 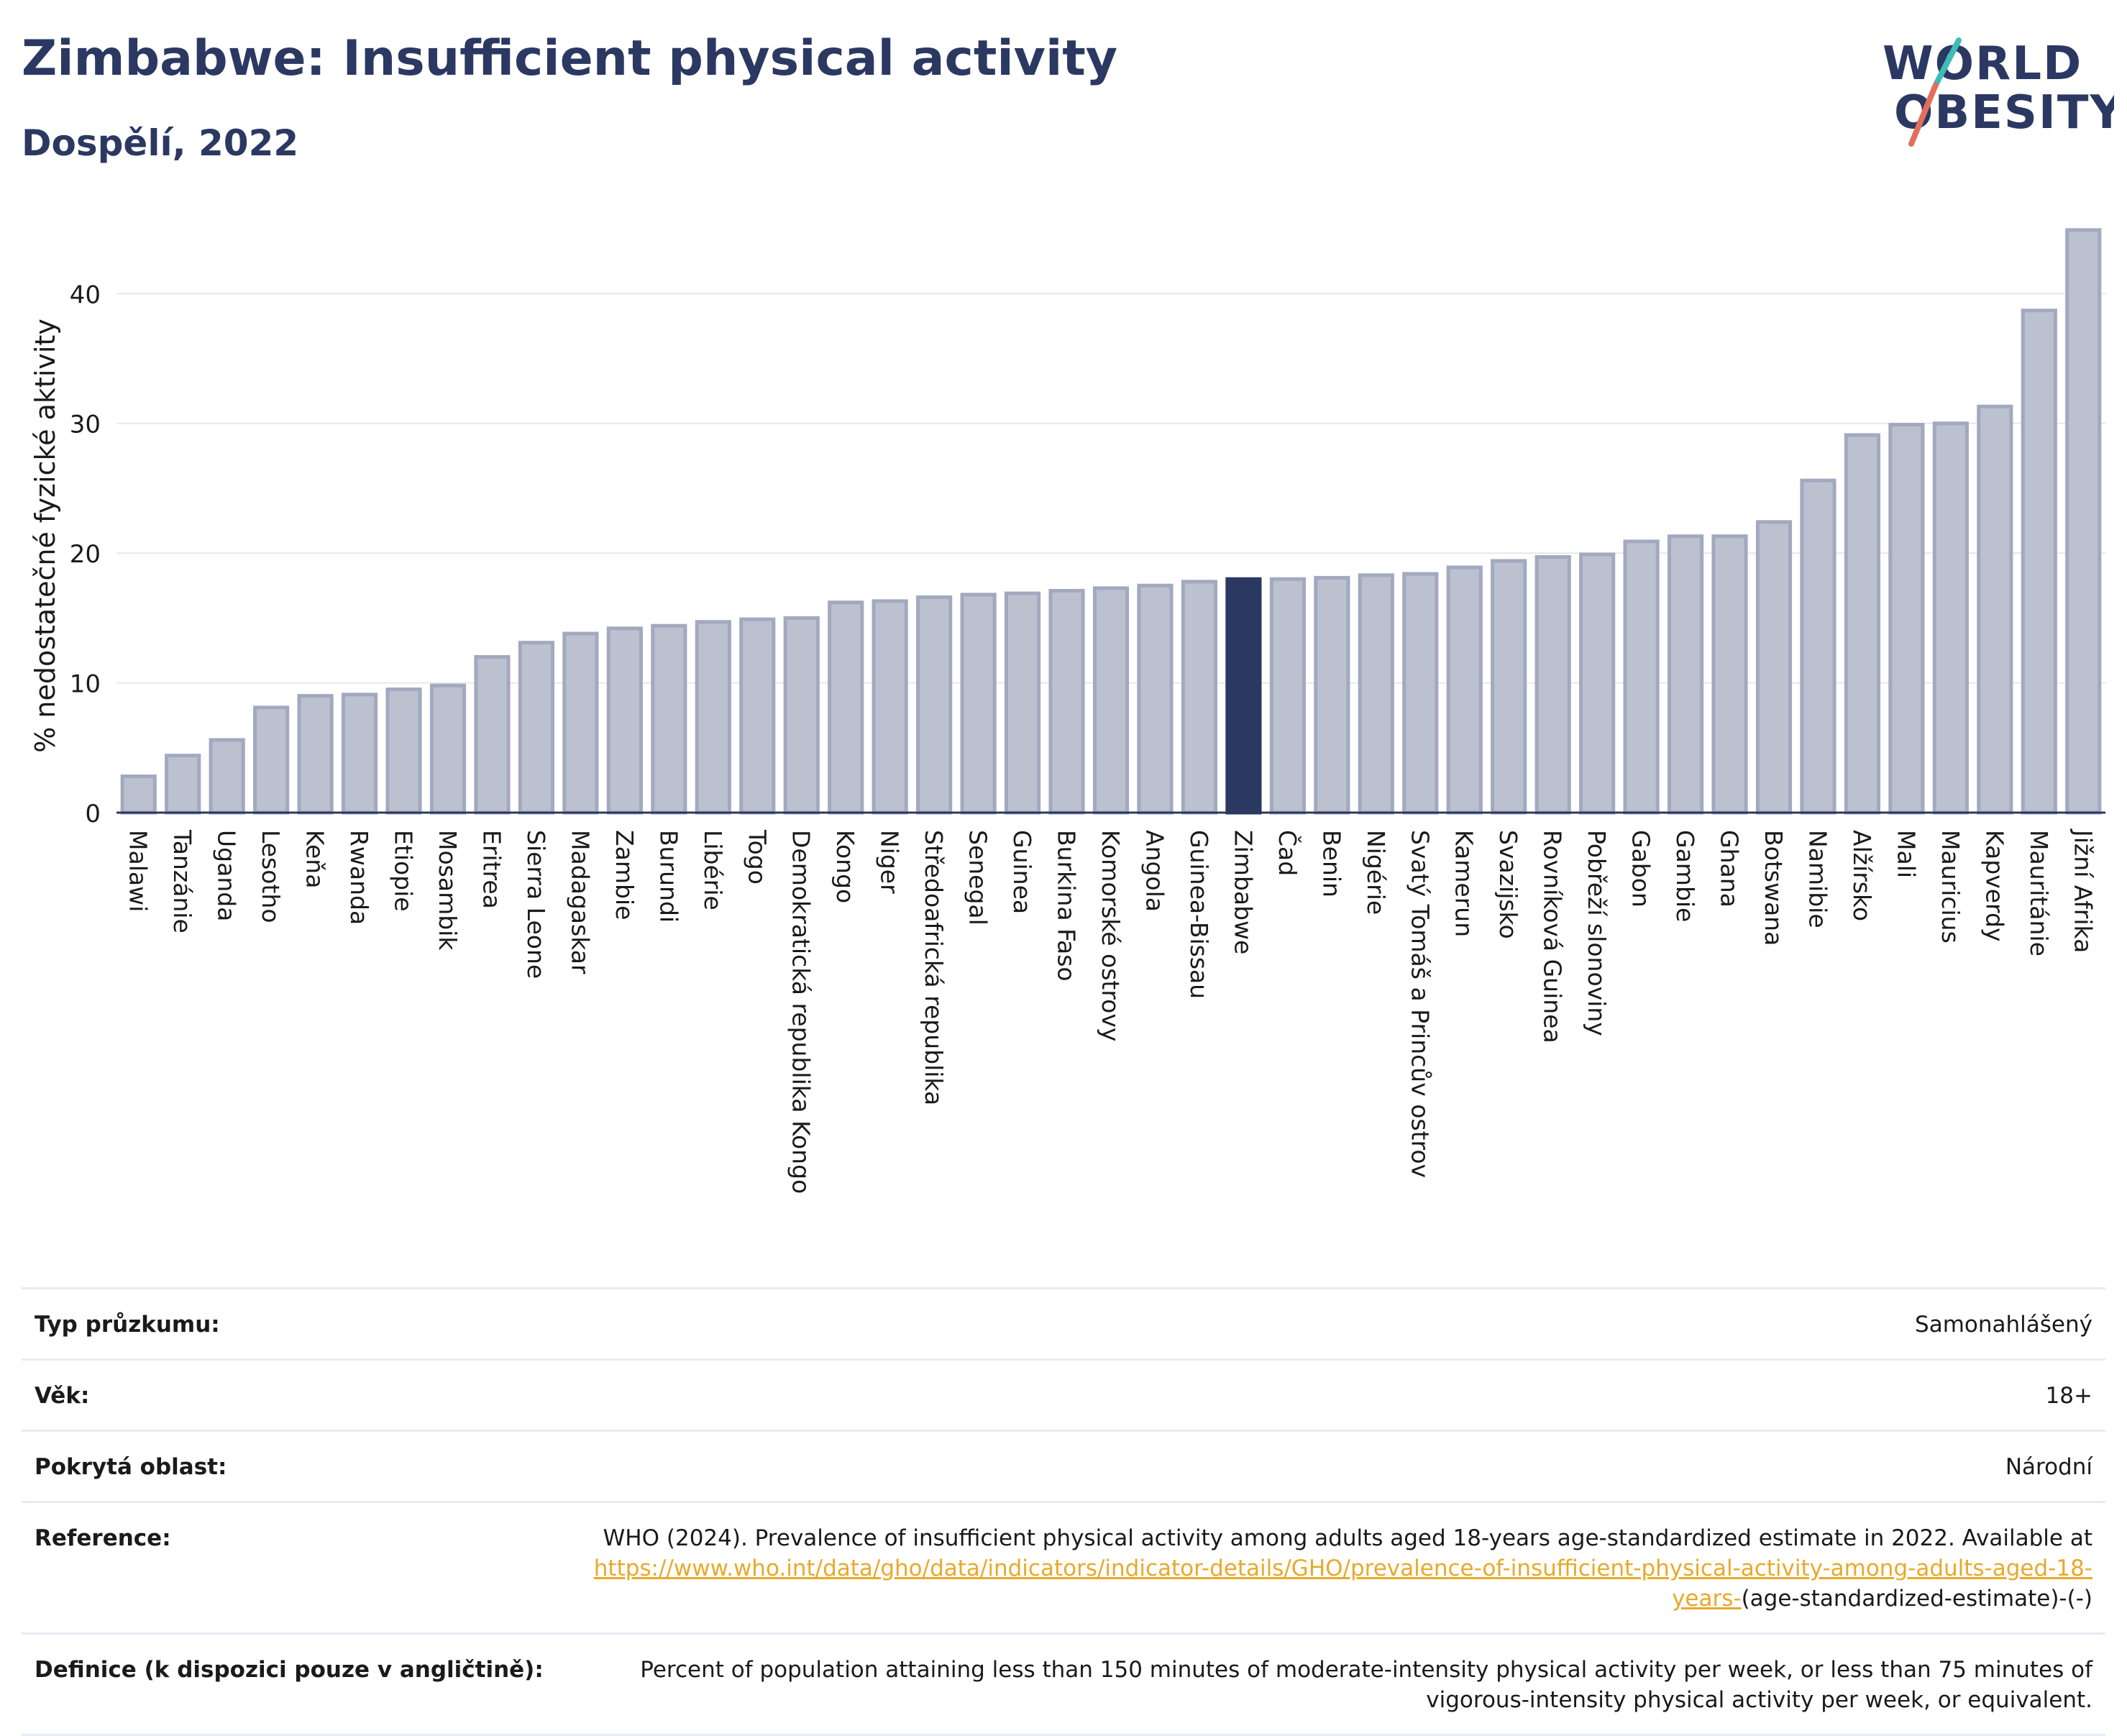 What do you see at coordinates (86, 425) in the screenshot?
I see `y-tick-label: 30` at bounding box center [86, 425].